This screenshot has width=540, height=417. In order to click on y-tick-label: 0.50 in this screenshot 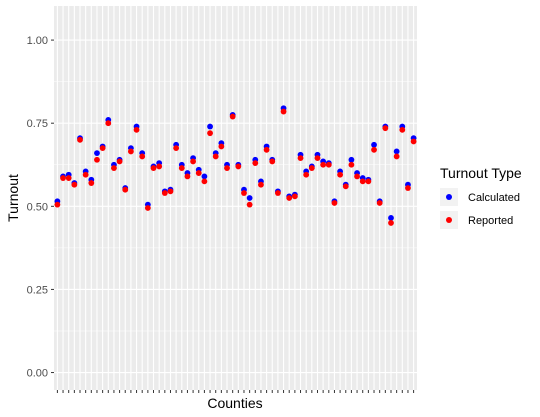, I will do `click(37, 207)`.